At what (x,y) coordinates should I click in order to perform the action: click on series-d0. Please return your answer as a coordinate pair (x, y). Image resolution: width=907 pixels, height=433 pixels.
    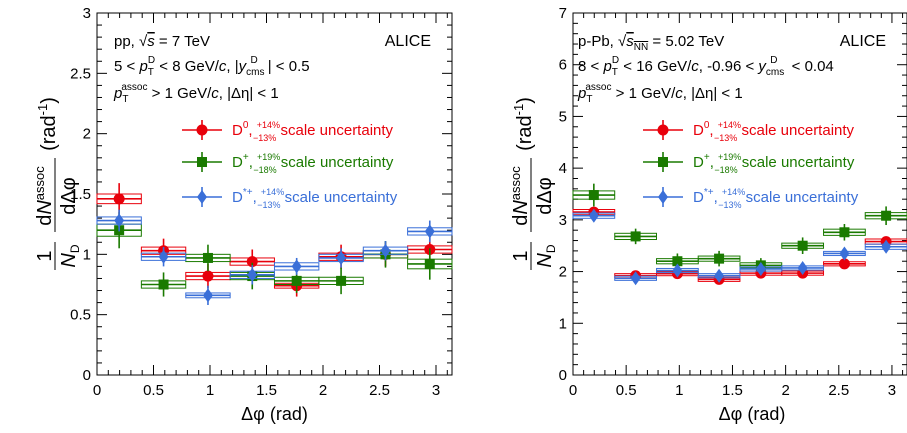
    Looking at the image, I should click on (739, 245).